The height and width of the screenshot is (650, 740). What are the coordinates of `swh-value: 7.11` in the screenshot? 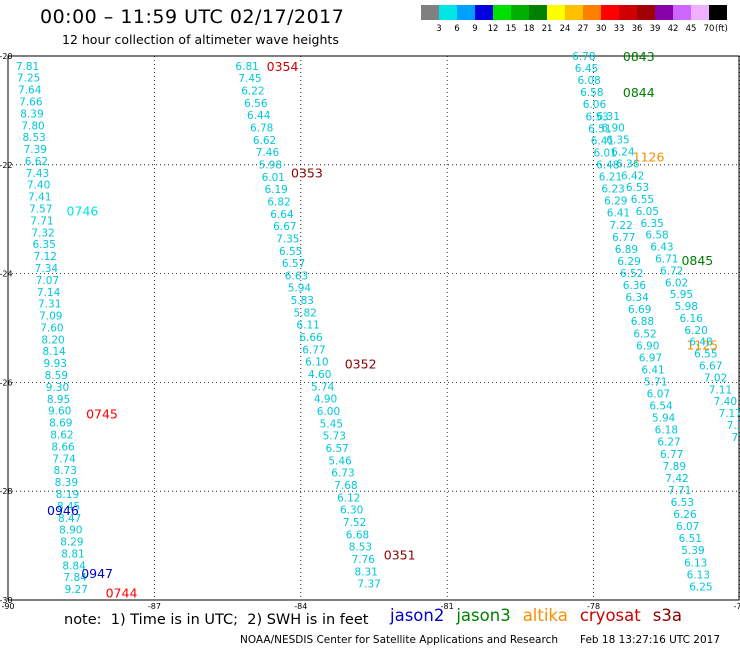 It's located at (720, 390).